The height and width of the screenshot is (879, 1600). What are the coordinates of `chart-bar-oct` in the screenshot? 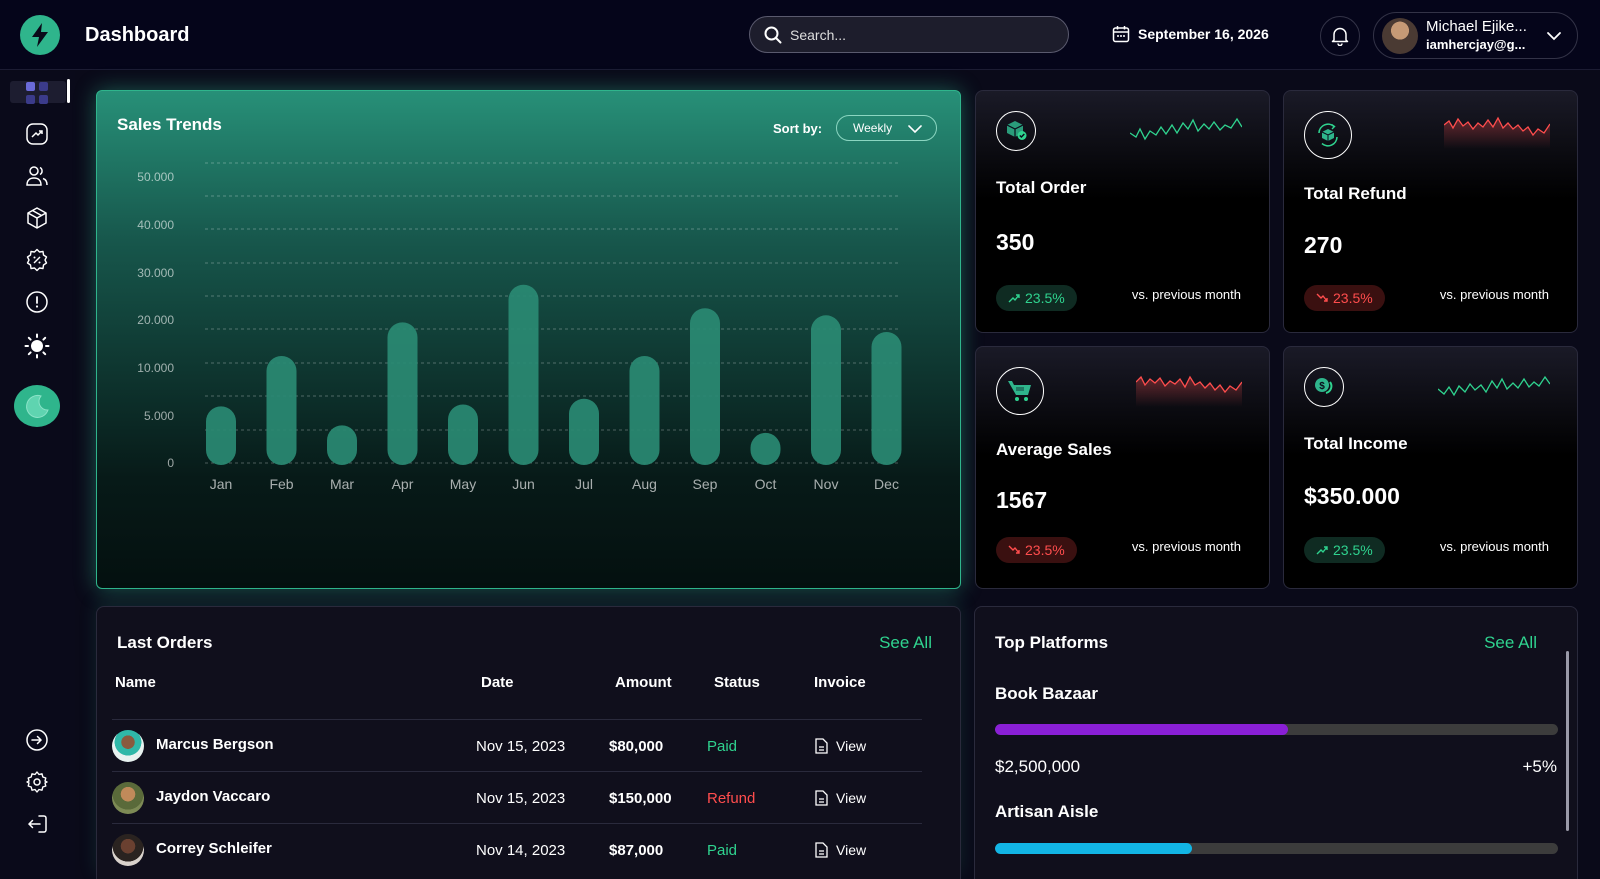 It's located at (765, 448).